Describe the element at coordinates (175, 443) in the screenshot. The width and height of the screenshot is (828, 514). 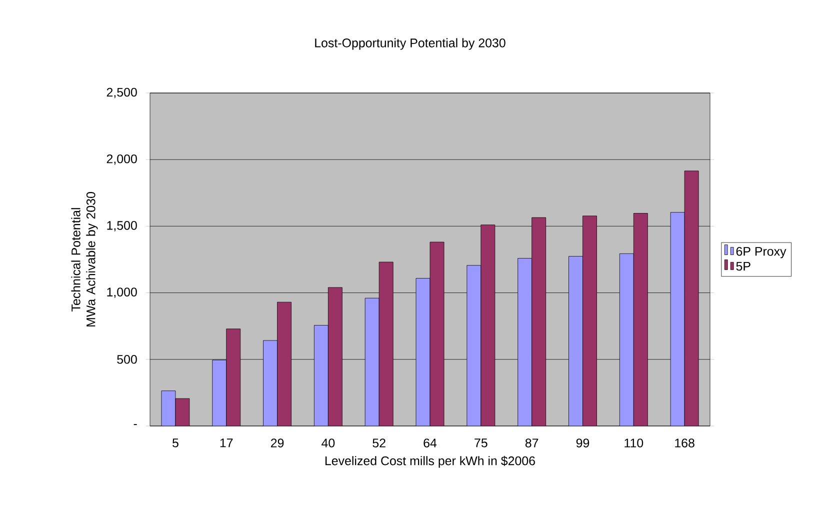
I see `x-tick-label: 5` at that location.